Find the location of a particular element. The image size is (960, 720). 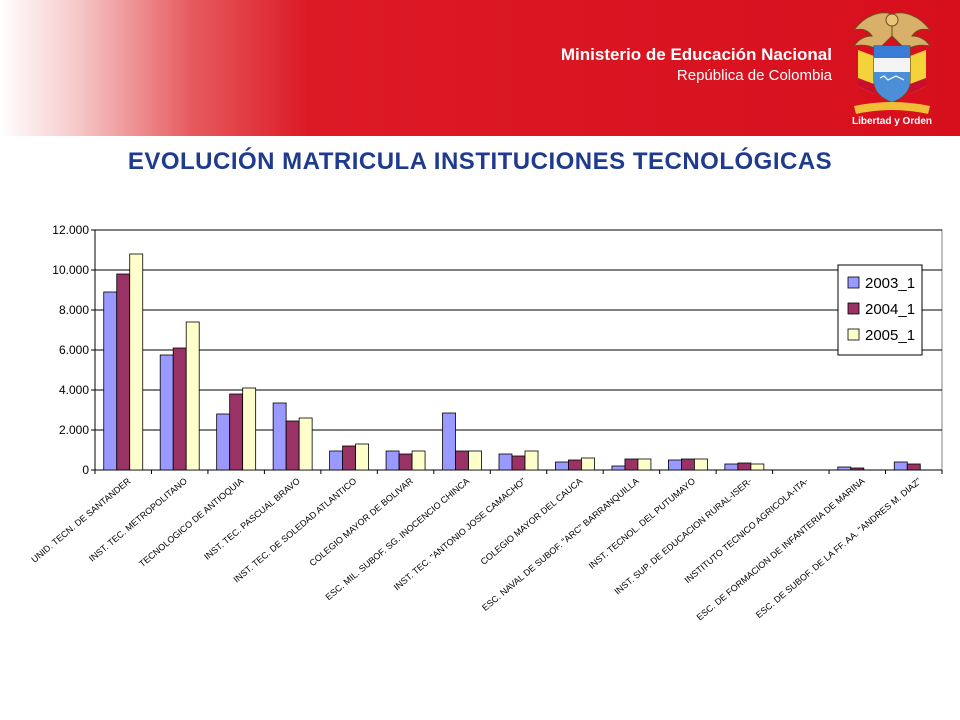

y-tick-label: 10.000 is located at coordinates (70, 270).